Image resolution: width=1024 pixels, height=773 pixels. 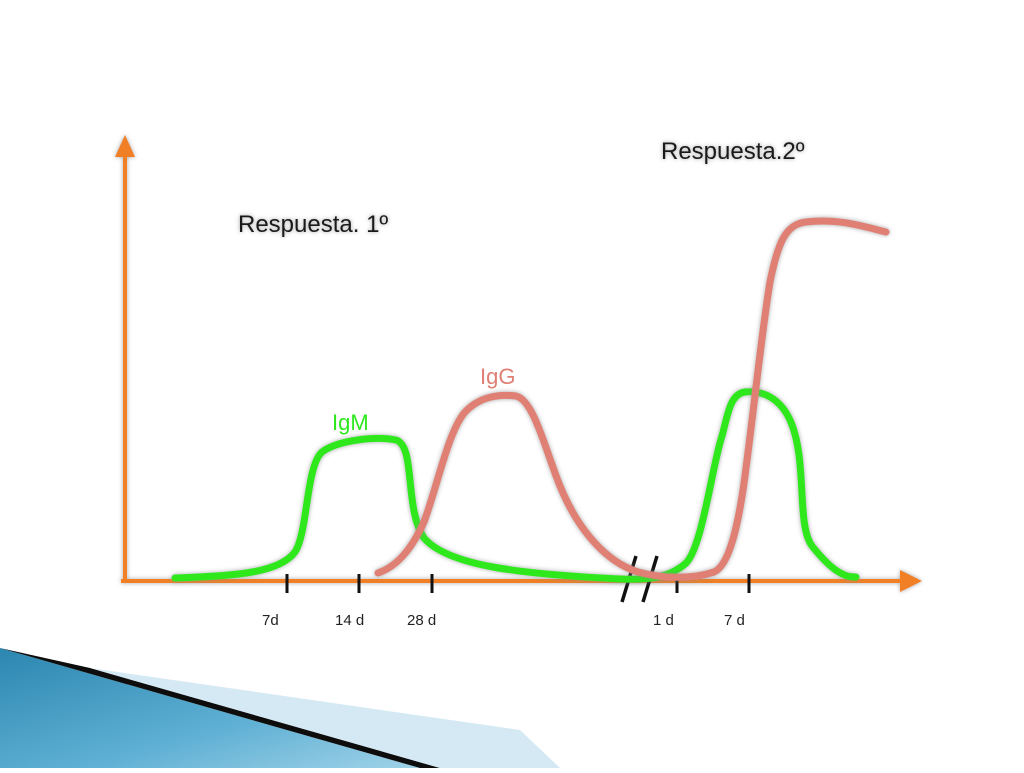 I want to click on x-axis-arrow, so click(x=911, y=581).